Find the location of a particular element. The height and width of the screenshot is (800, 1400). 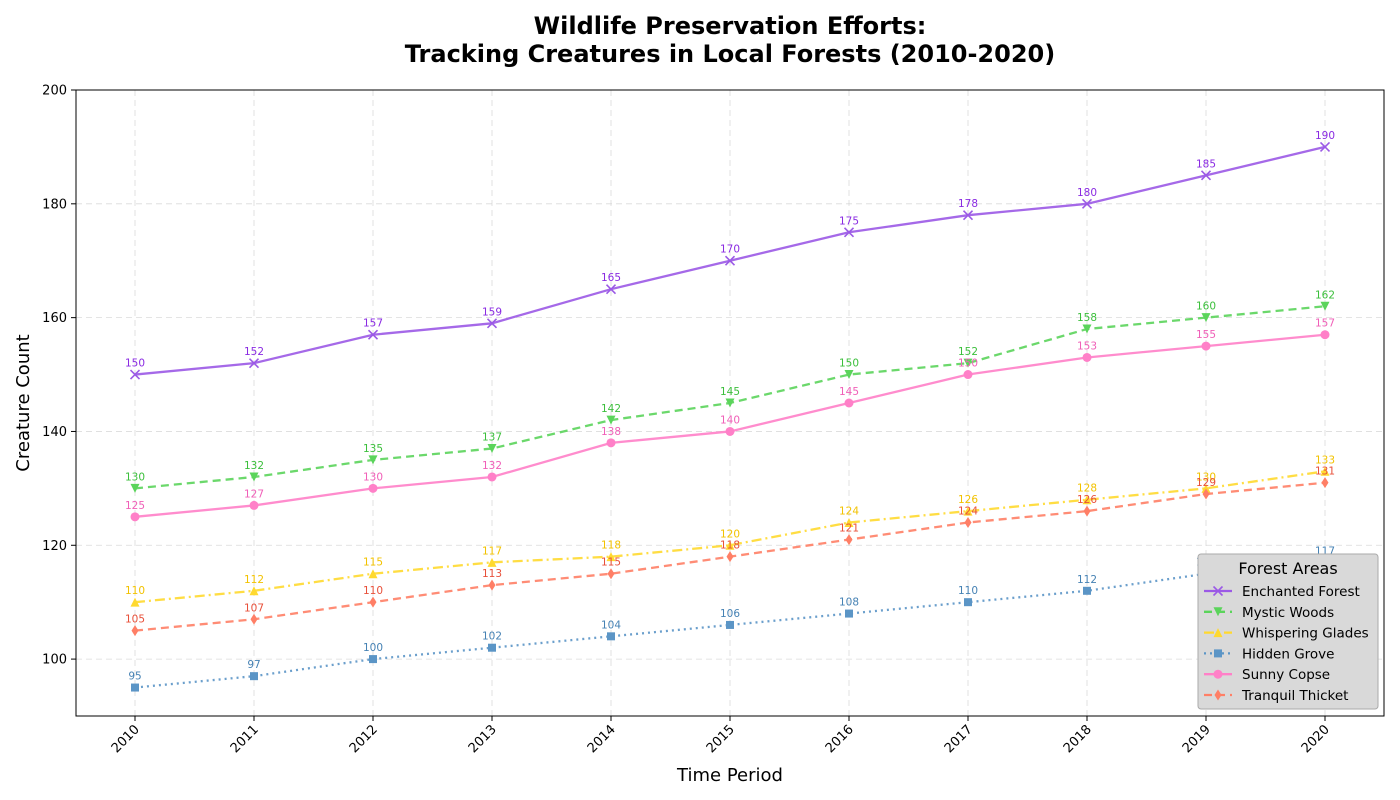

data-label: 150 is located at coordinates (968, 364).